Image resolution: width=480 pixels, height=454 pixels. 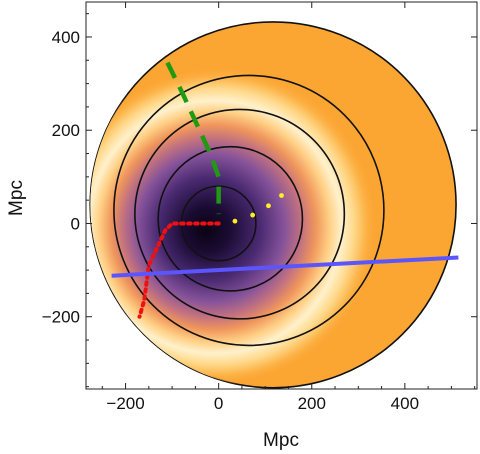 I want to click on red-dotted-path, so click(x=179, y=270).